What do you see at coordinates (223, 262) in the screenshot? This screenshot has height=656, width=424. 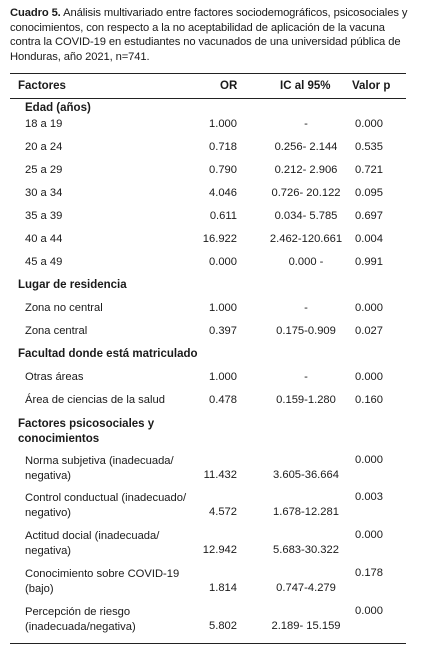 I see `row-or: 0.000` at bounding box center [223, 262].